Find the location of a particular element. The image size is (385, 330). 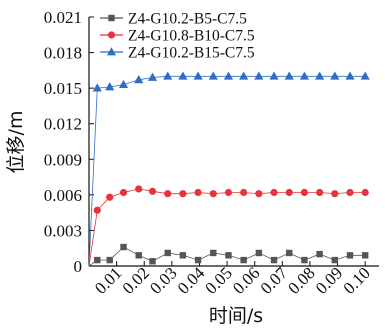

x-axis-title: 时间/s is located at coordinates (236, 316).